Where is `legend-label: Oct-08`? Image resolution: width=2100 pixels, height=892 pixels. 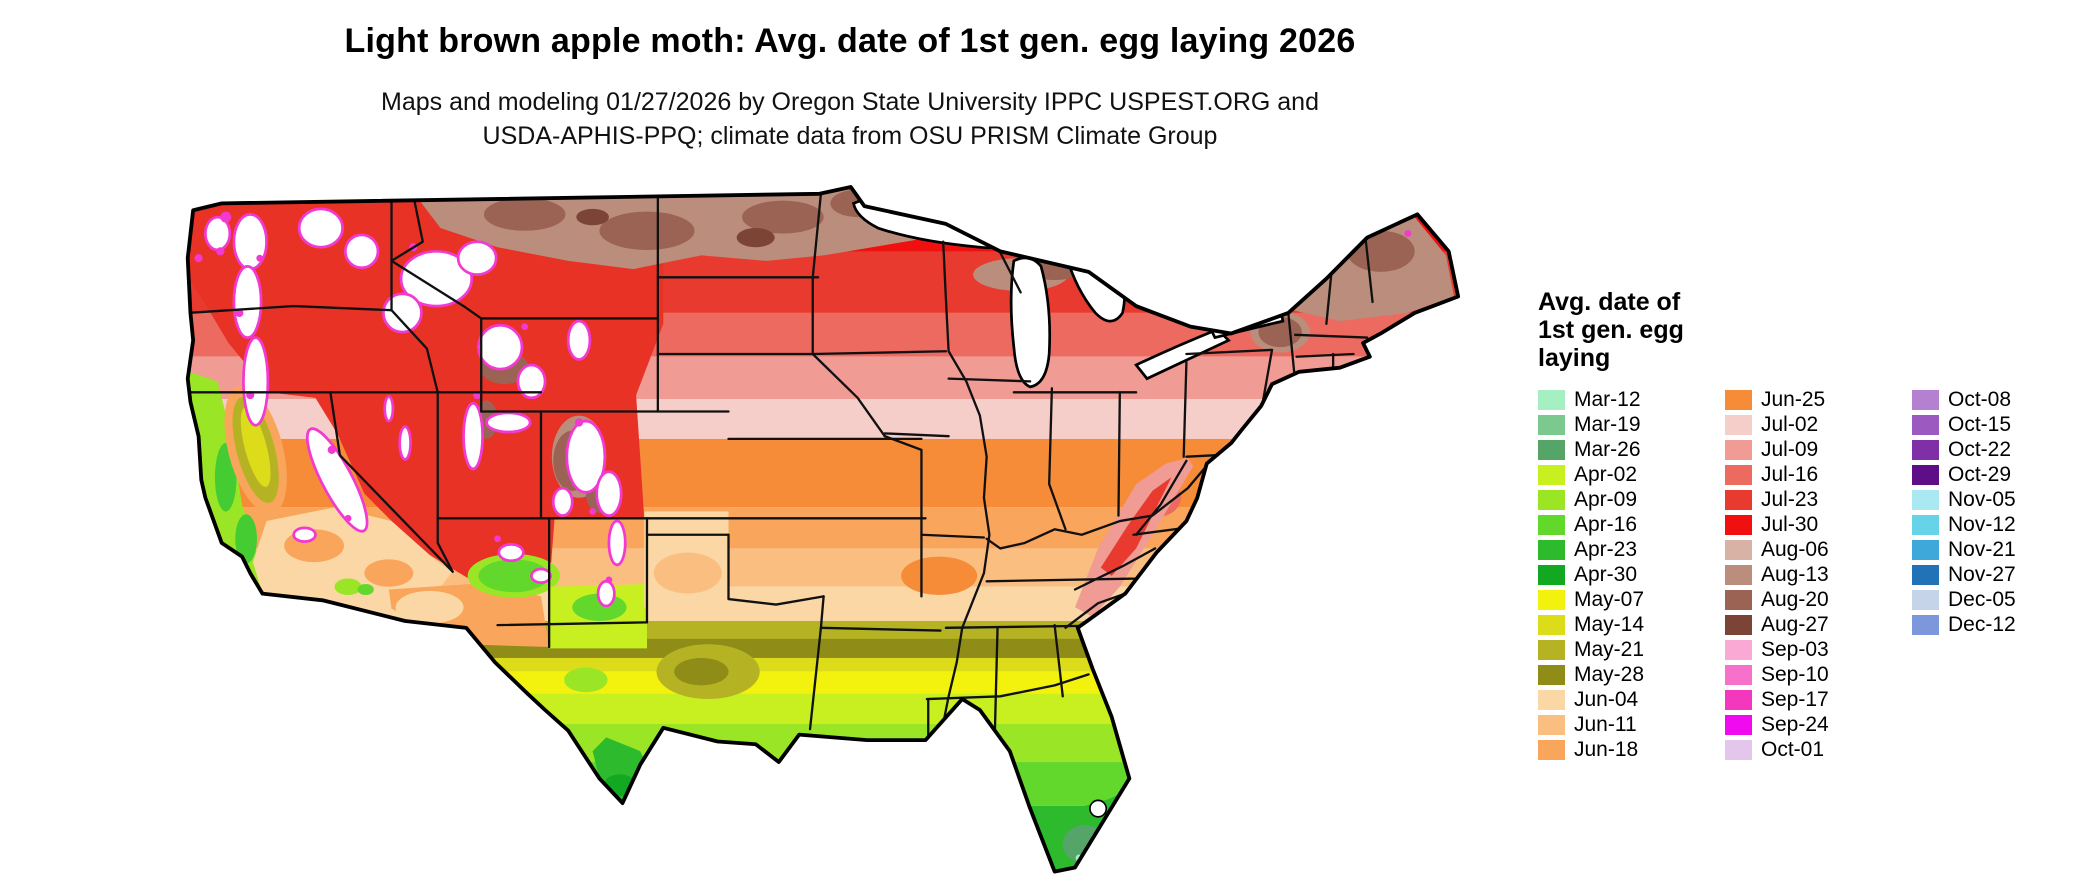
legend-label: Oct-08 is located at coordinates (1980, 399).